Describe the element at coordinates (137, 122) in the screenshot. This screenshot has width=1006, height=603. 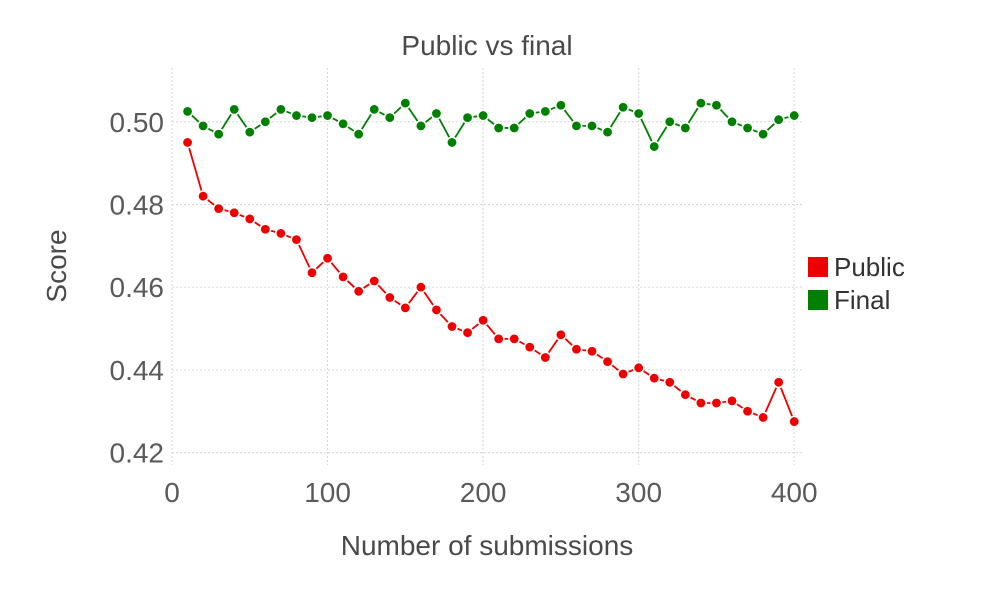
I see `y-tick-label: 0.50` at that location.